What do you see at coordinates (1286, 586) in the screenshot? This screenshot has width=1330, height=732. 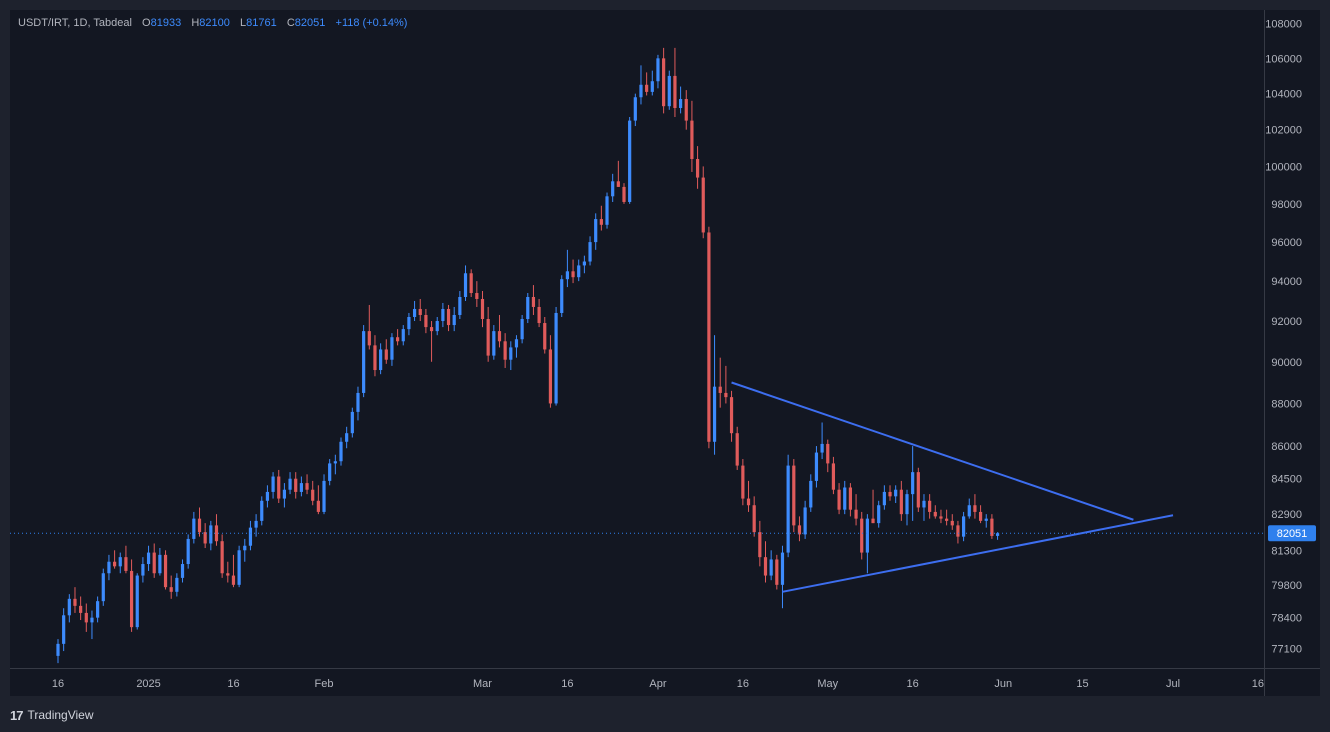 I see `y-tick-label: 79800` at bounding box center [1286, 586].